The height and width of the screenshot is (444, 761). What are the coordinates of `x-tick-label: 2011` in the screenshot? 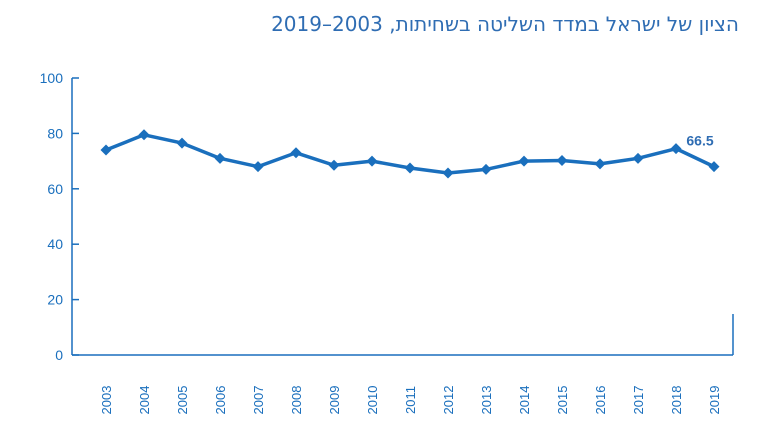 It's located at (410, 400).